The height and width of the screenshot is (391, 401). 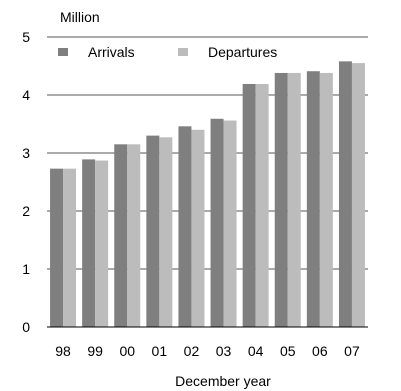 I want to click on y-tick-label: 3, so click(x=26, y=153).